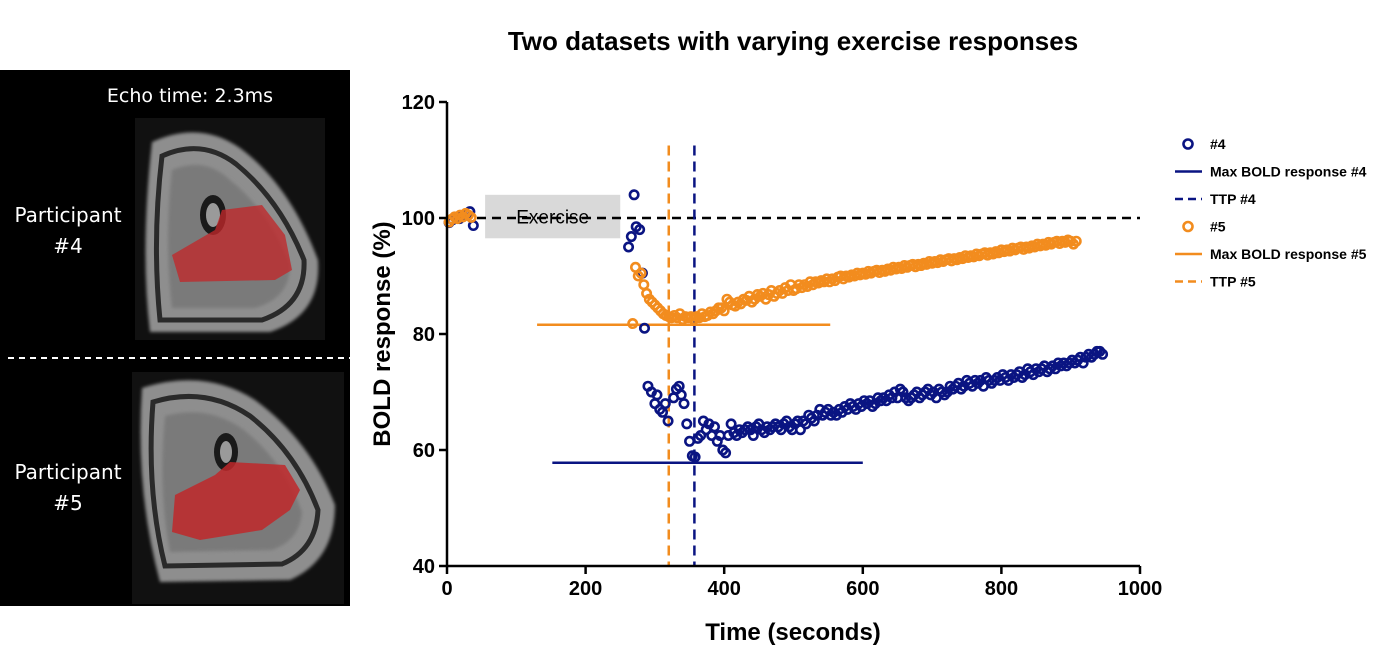 The height and width of the screenshot is (662, 1396). Describe the element at coordinates (1218, 144) in the screenshot. I see `legend-4-label: #4` at that location.